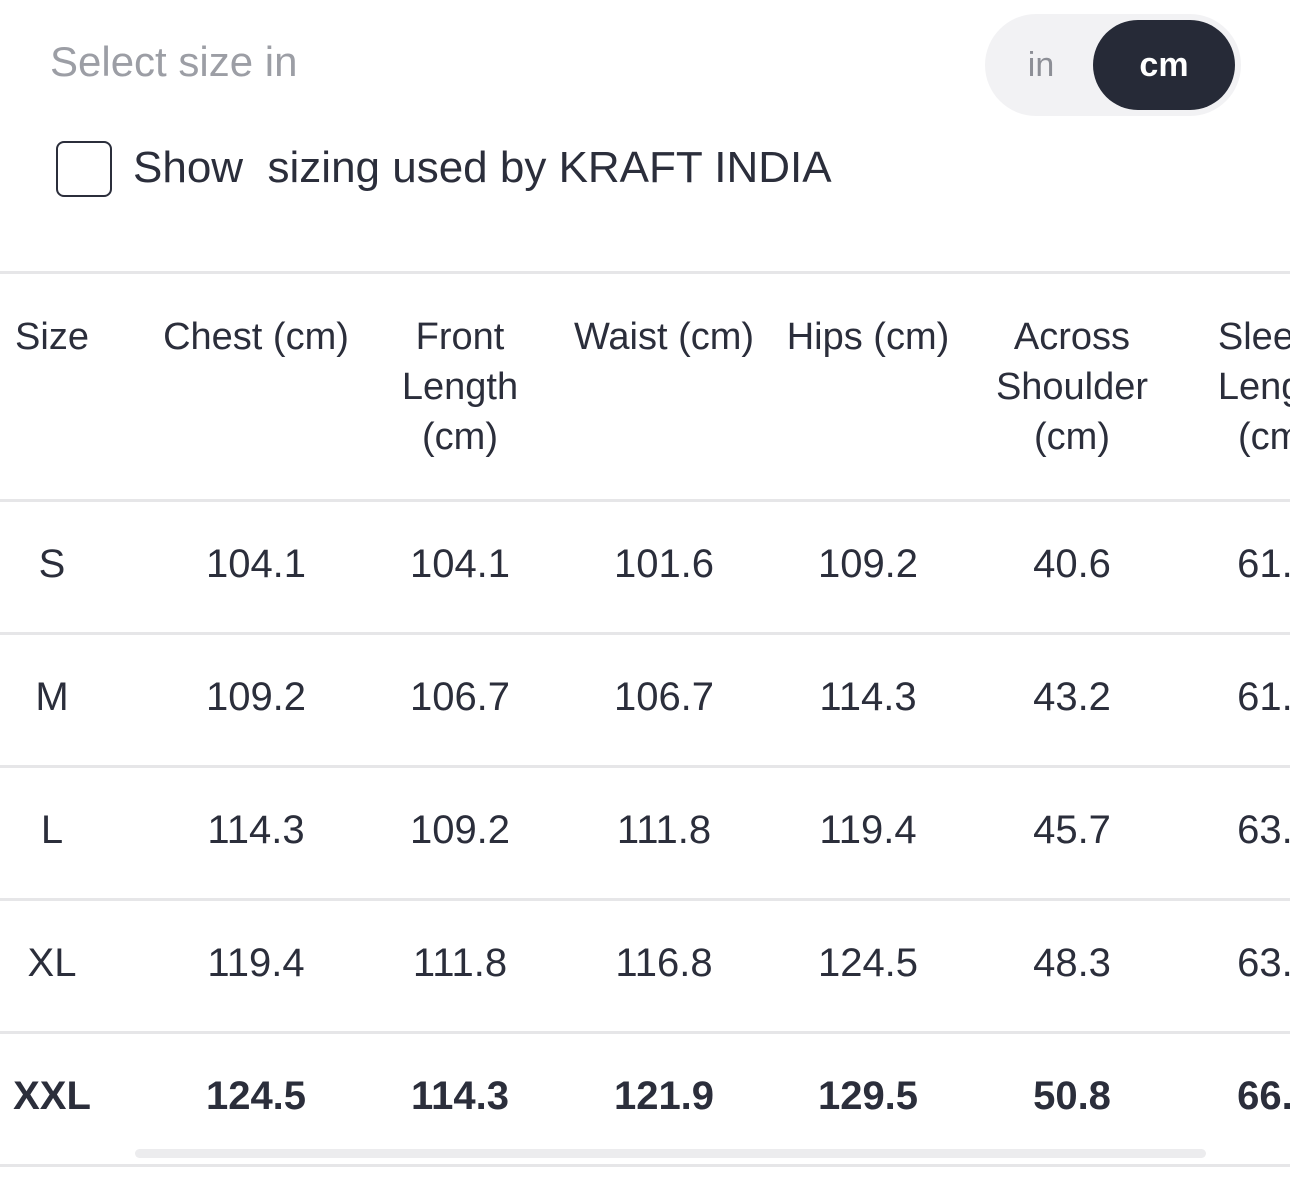  Describe the element at coordinates (52, 963) in the screenshot. I see `table-cell: XL` at that location.